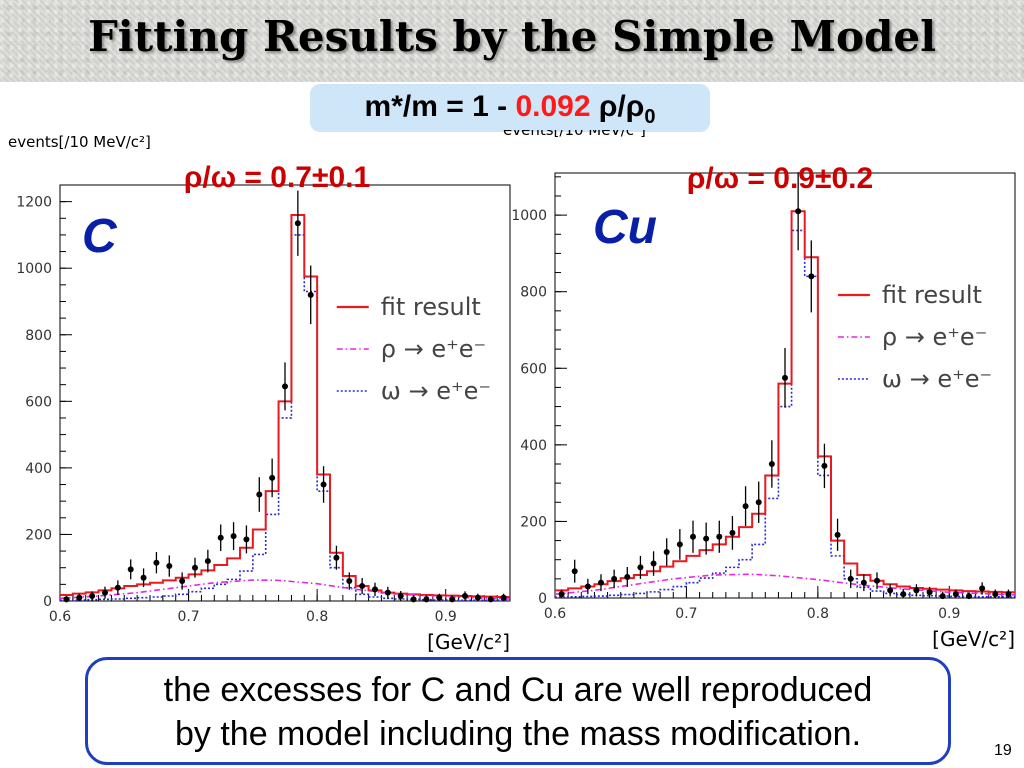  Describe the element at coordinates (650, 117) in the screenshot. I see `formula-subscript: 0` at that location.